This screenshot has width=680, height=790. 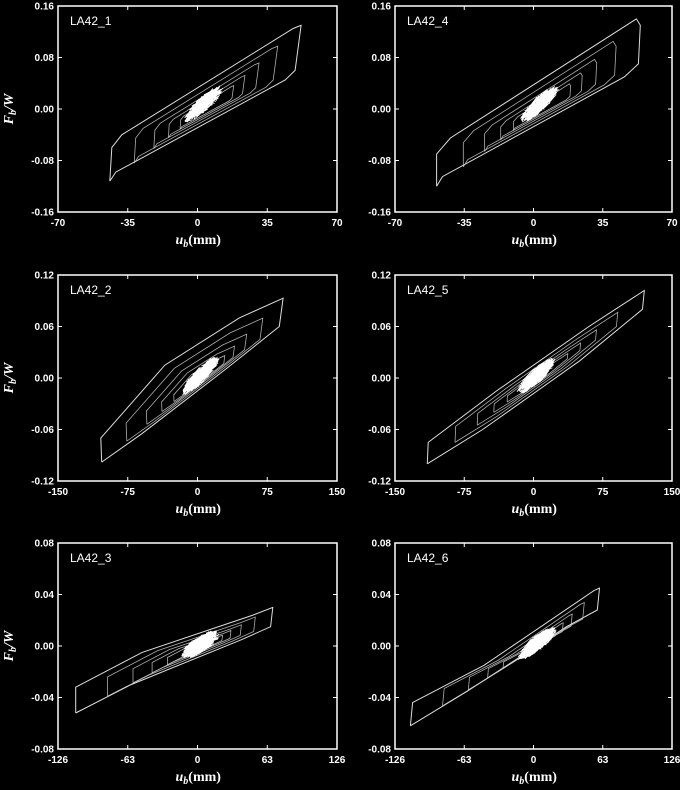 I want to click on panel-label: LA42_5, so click(x=428, y=290).